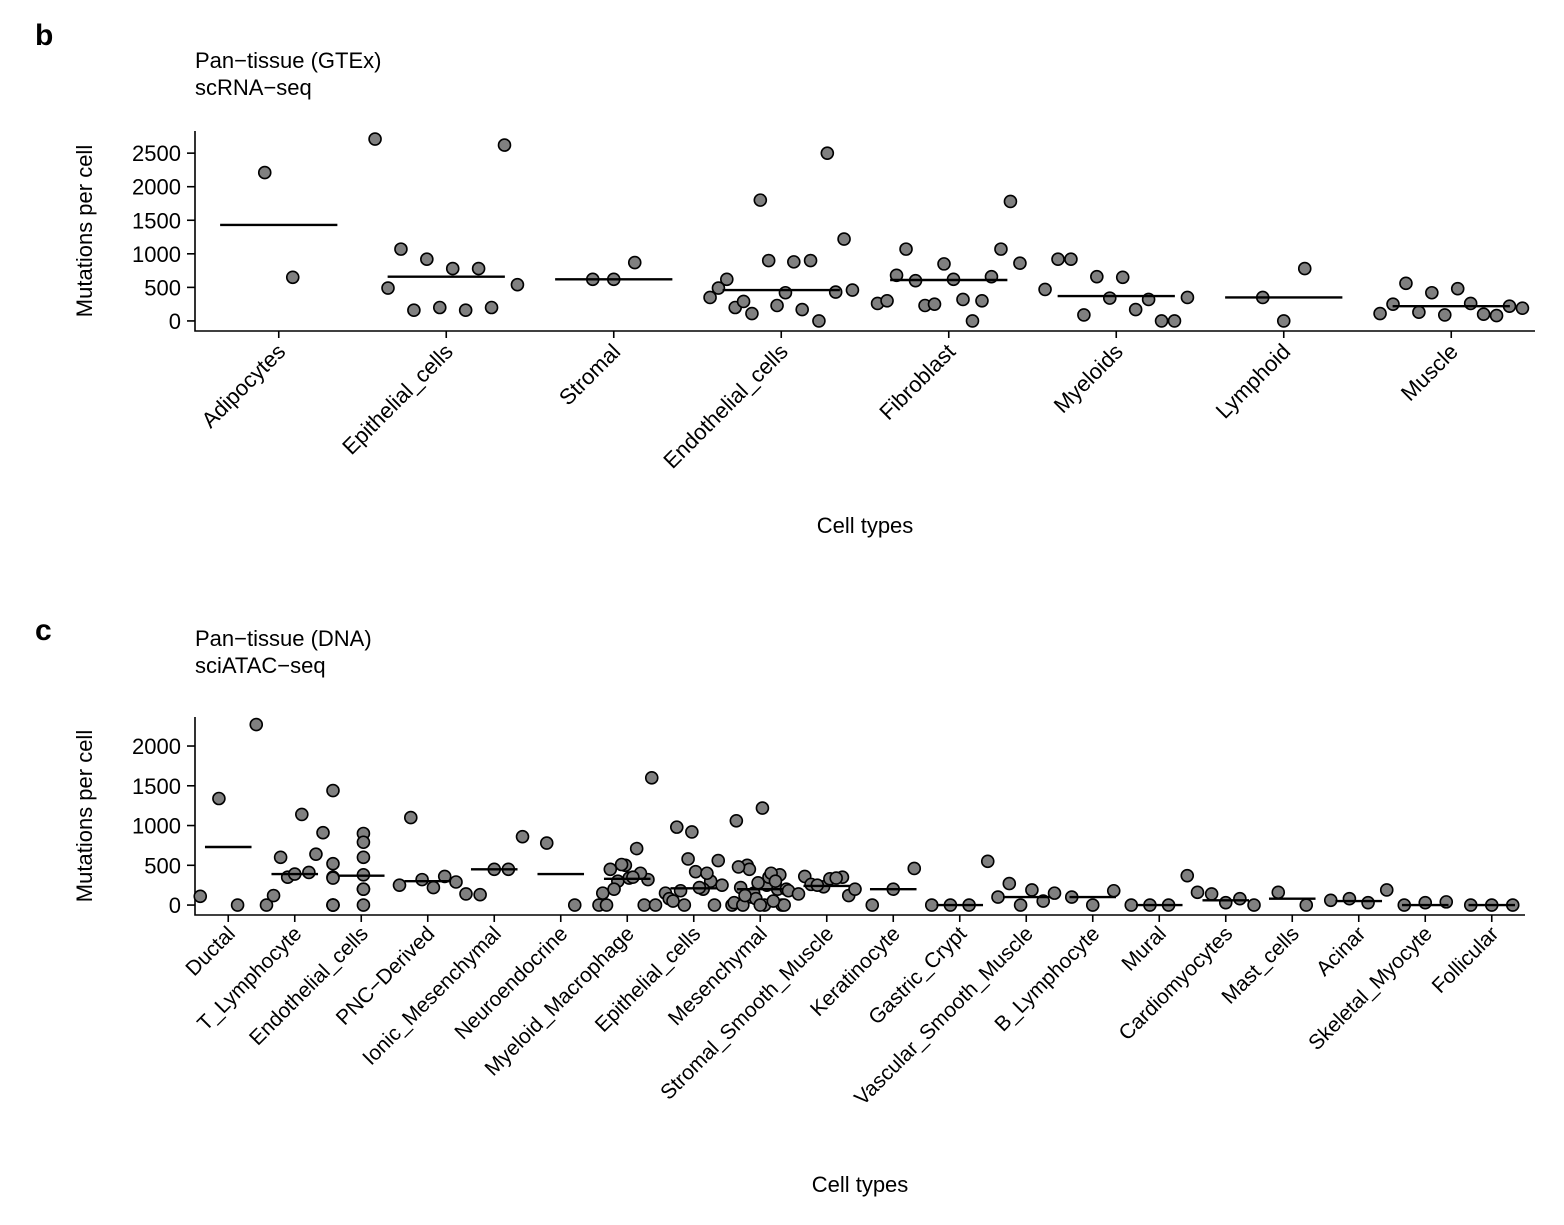 This screenshot has width=1564, height=1225. I want to click on x-tick-label: Ductal, so click(210, 951).